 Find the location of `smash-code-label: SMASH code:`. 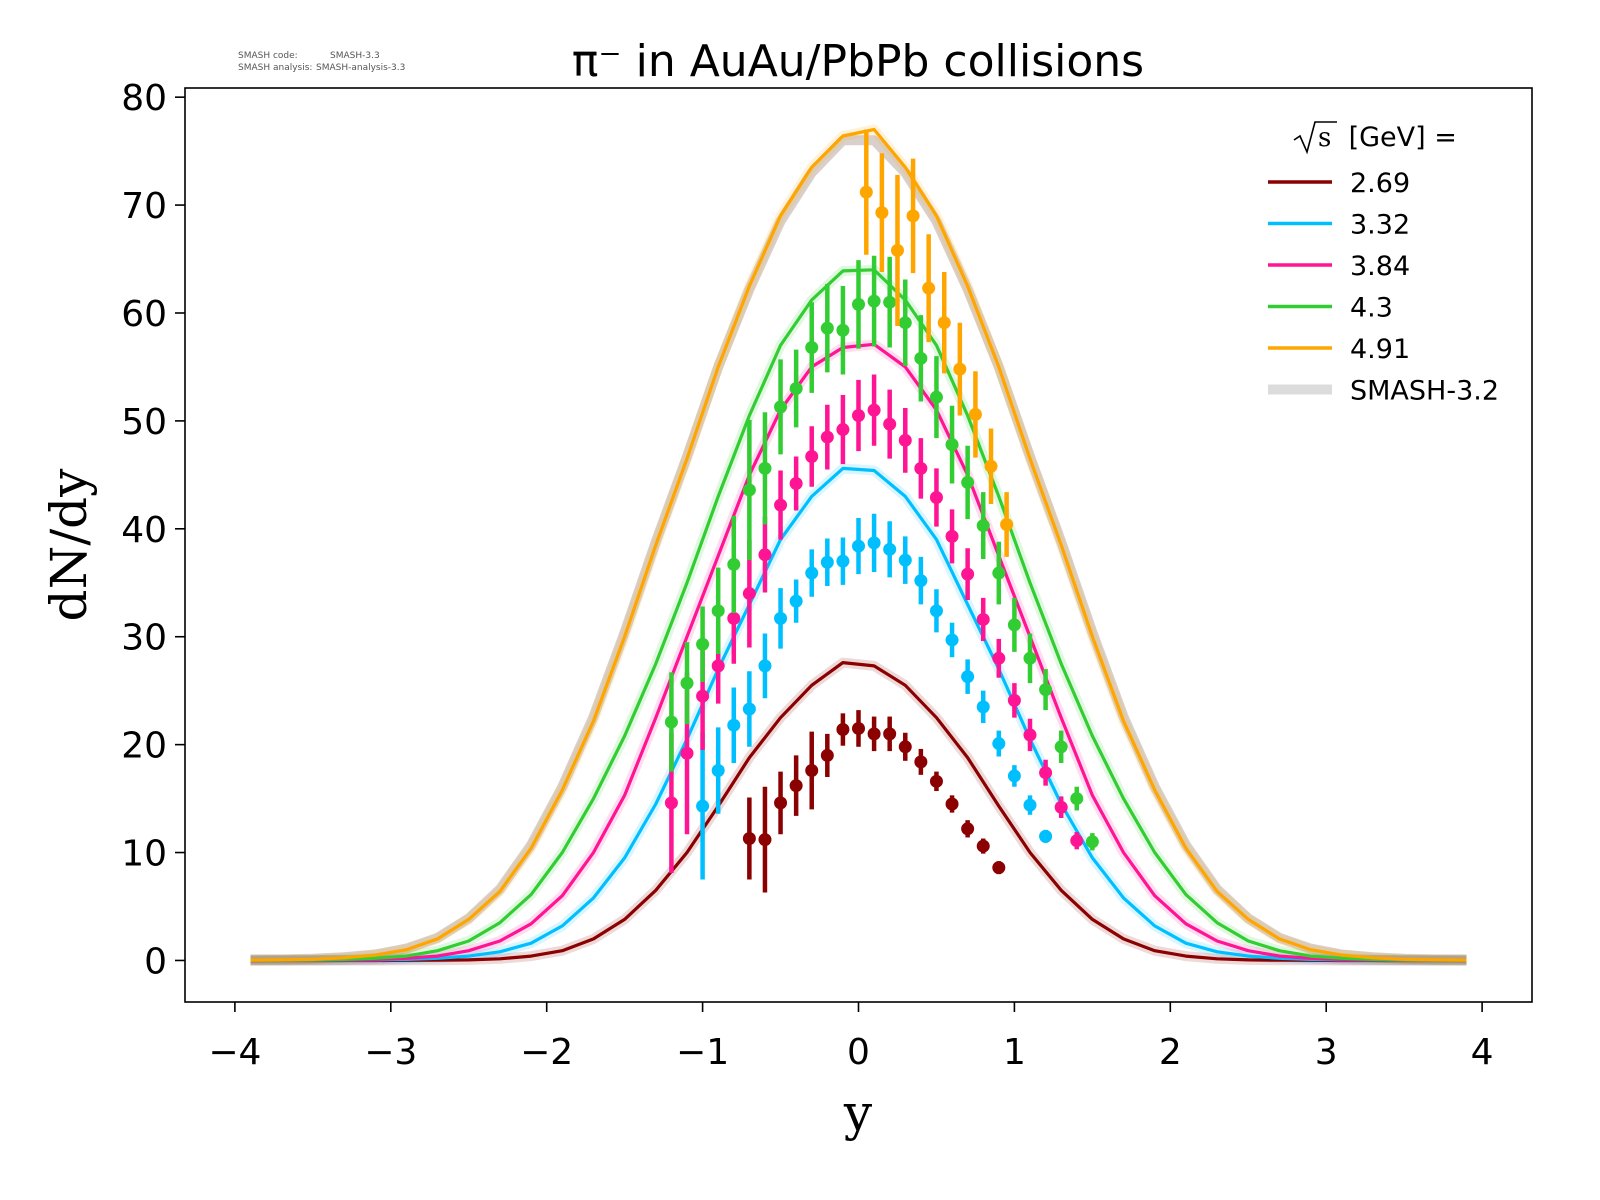

smash-code-label: SMASH code: is located at coordinates (268, 56).